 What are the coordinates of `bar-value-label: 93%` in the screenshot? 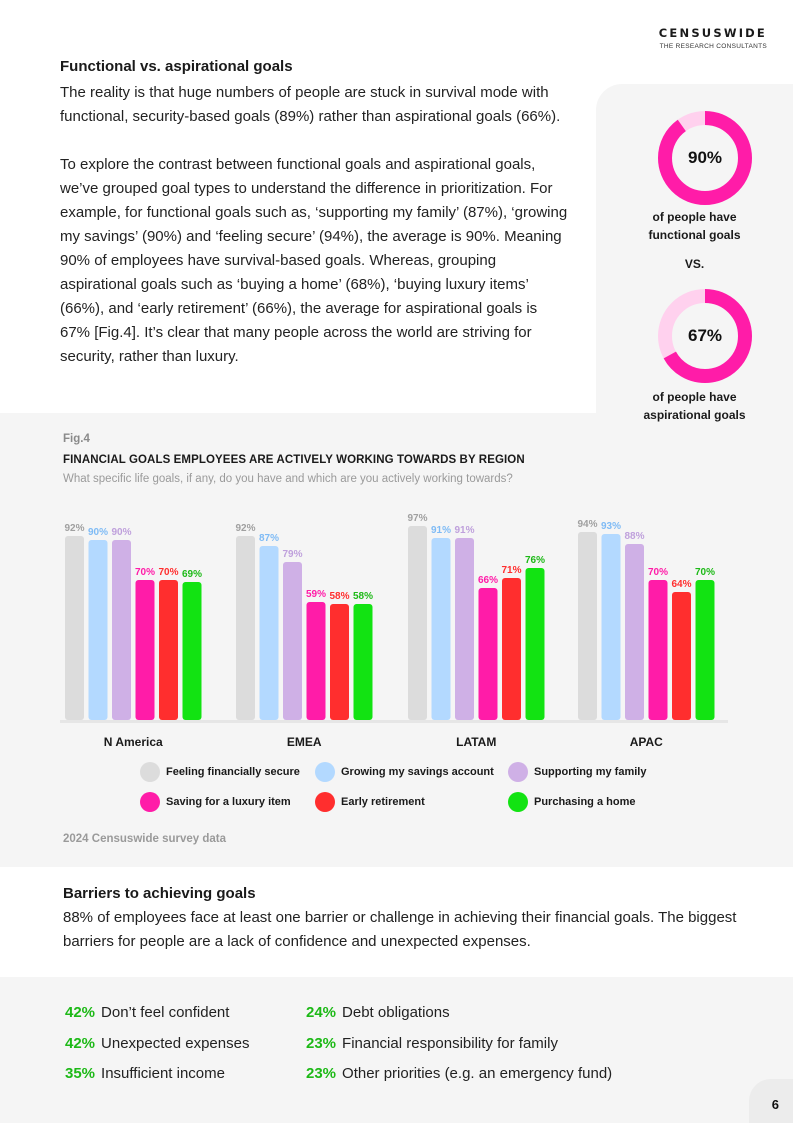 It's located at (611, 526).